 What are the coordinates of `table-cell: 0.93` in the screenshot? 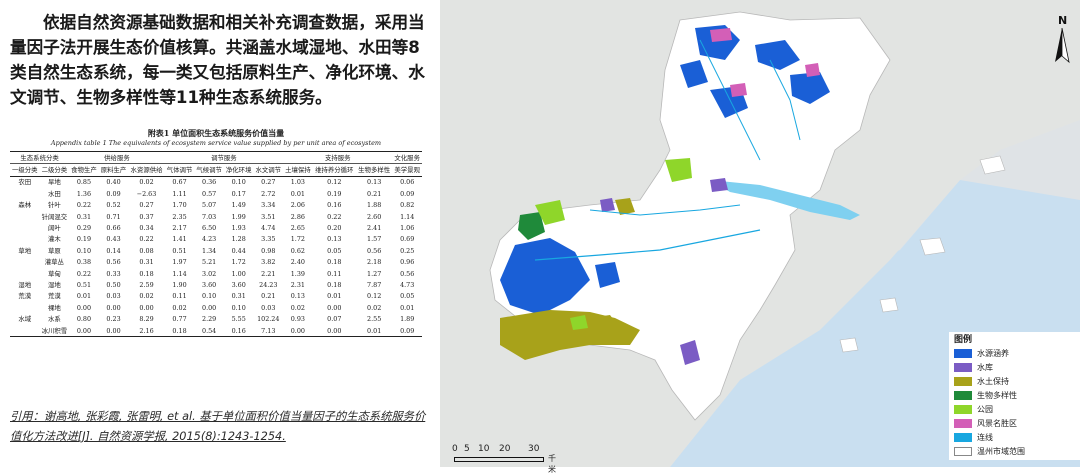 It's located at (297, 319).